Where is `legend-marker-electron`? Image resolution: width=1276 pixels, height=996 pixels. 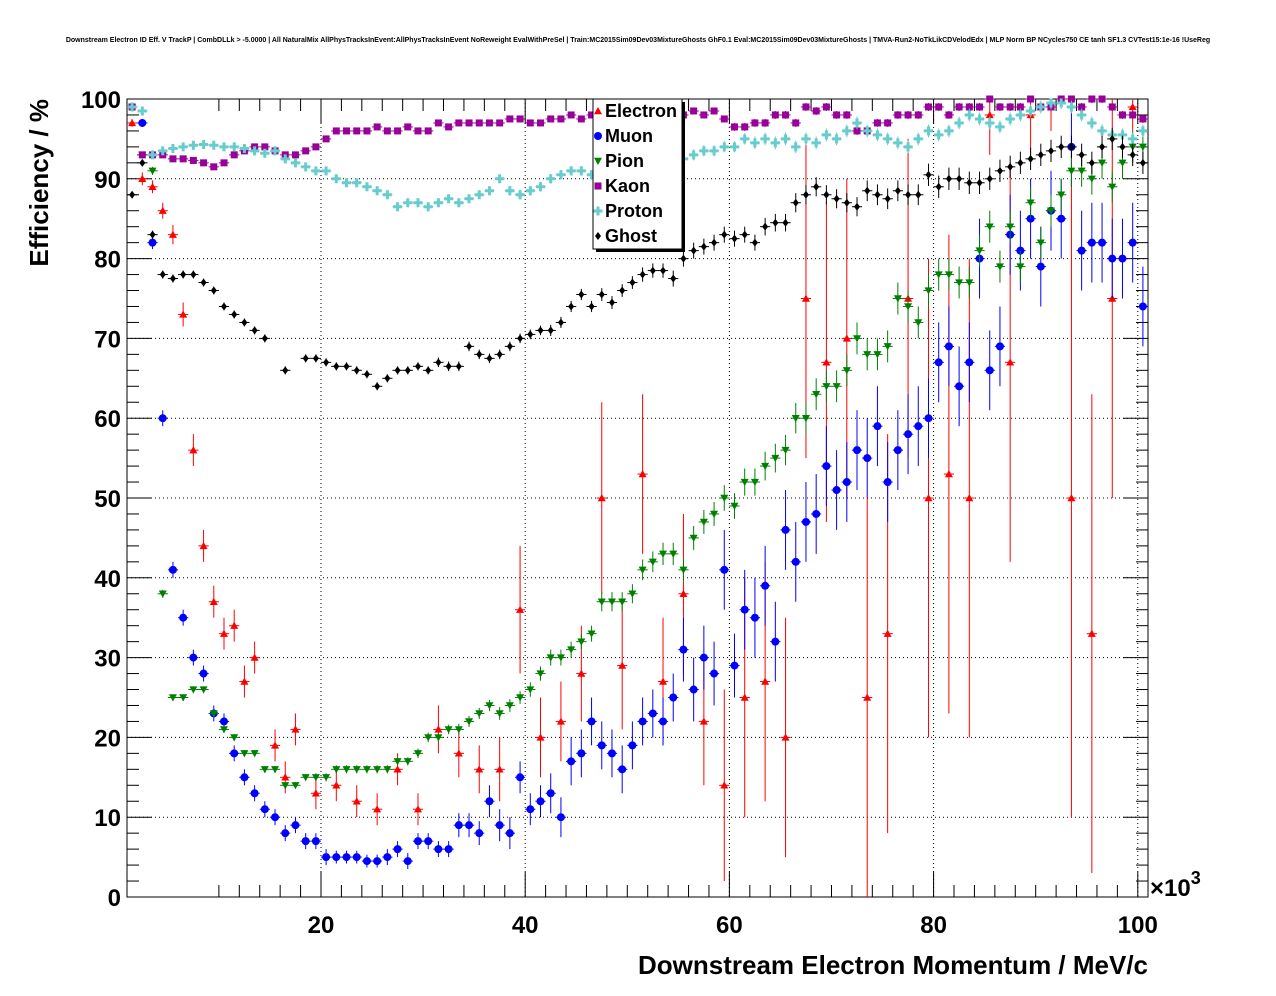
legend-marker-electron is located at coordinates (598, 111).